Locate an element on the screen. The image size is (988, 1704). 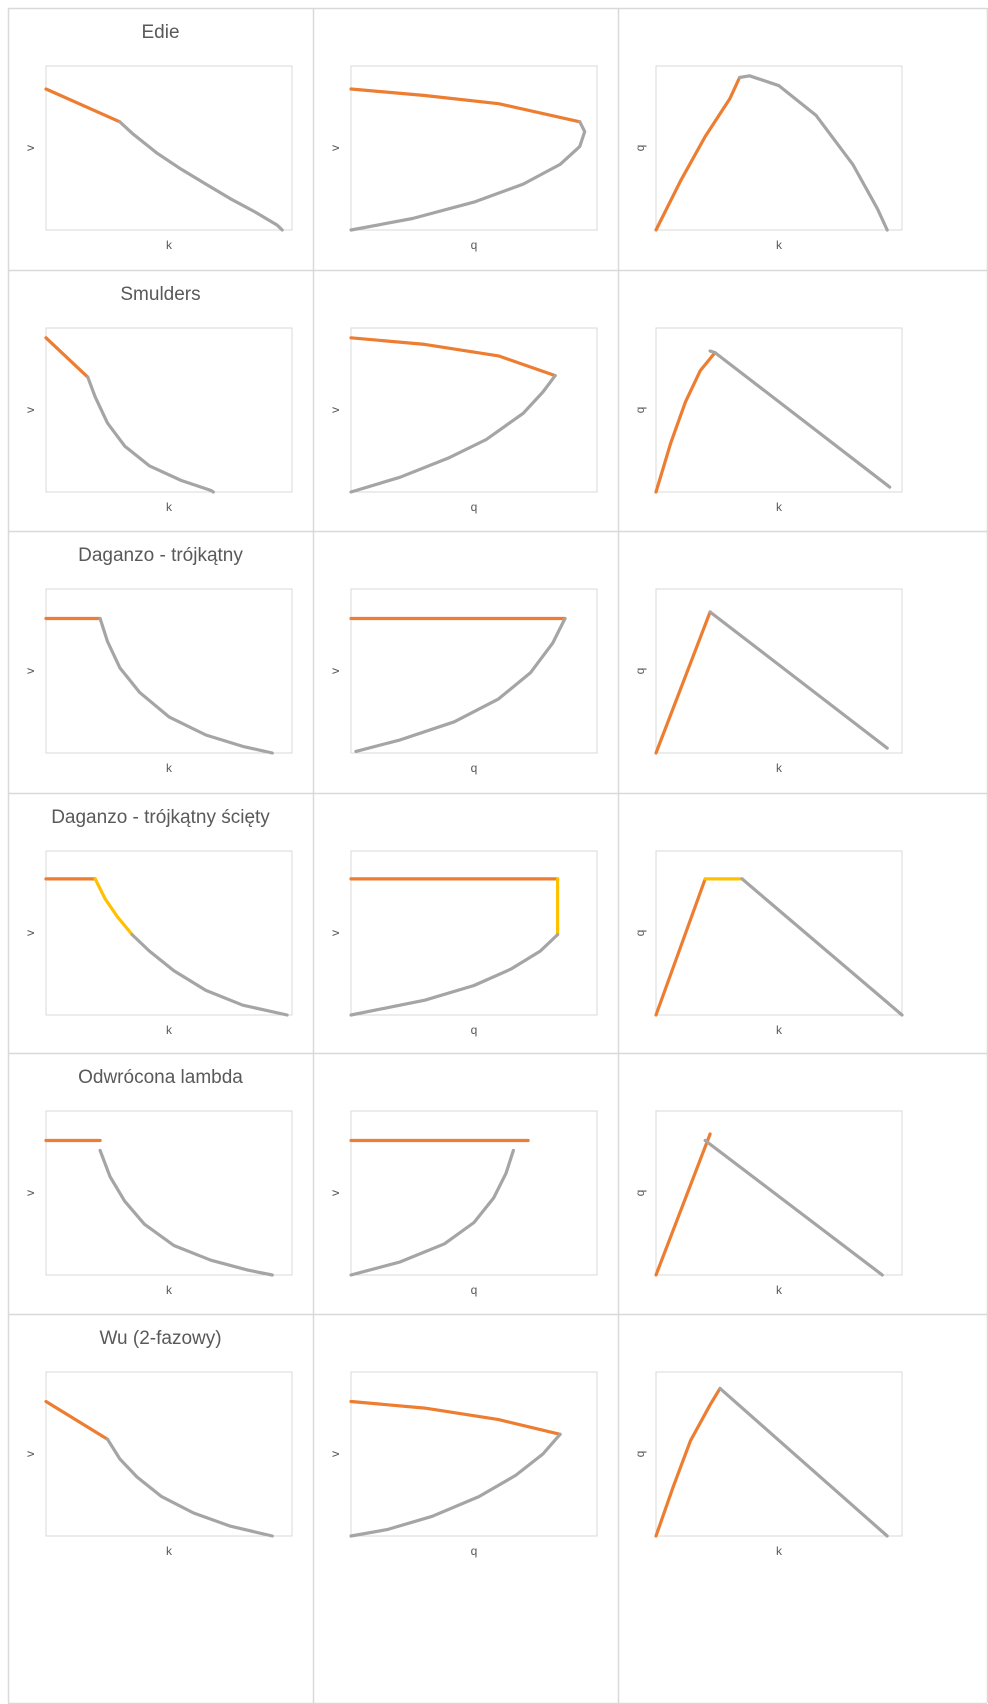
model-title: Daganzo - trójkątny ścięty is located at coordinates (160, 817).